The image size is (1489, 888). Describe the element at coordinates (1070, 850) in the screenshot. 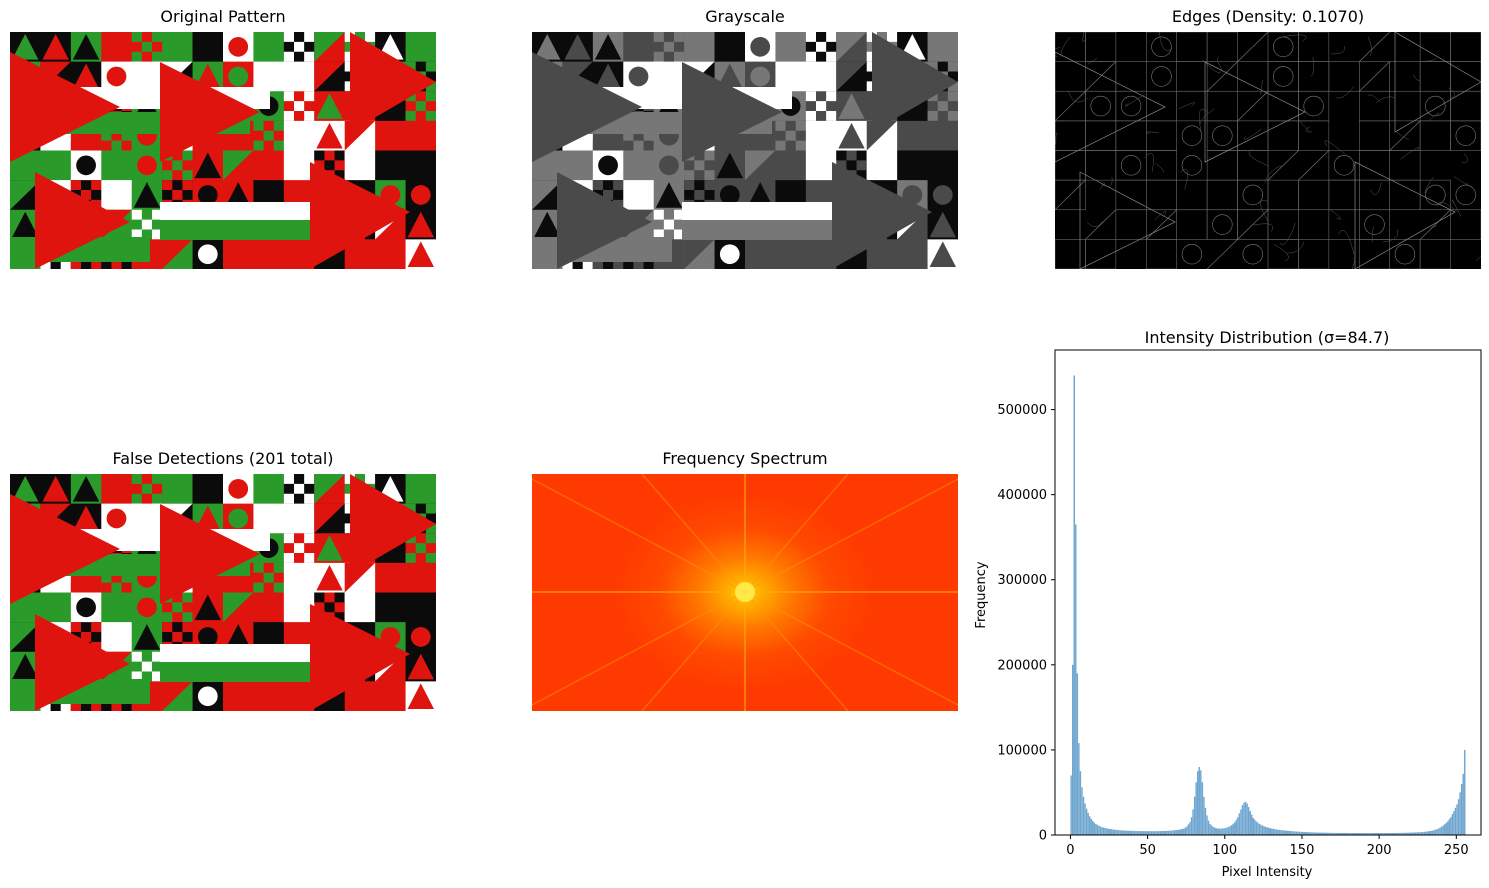

I see `x-tick-label: 0` at that location.